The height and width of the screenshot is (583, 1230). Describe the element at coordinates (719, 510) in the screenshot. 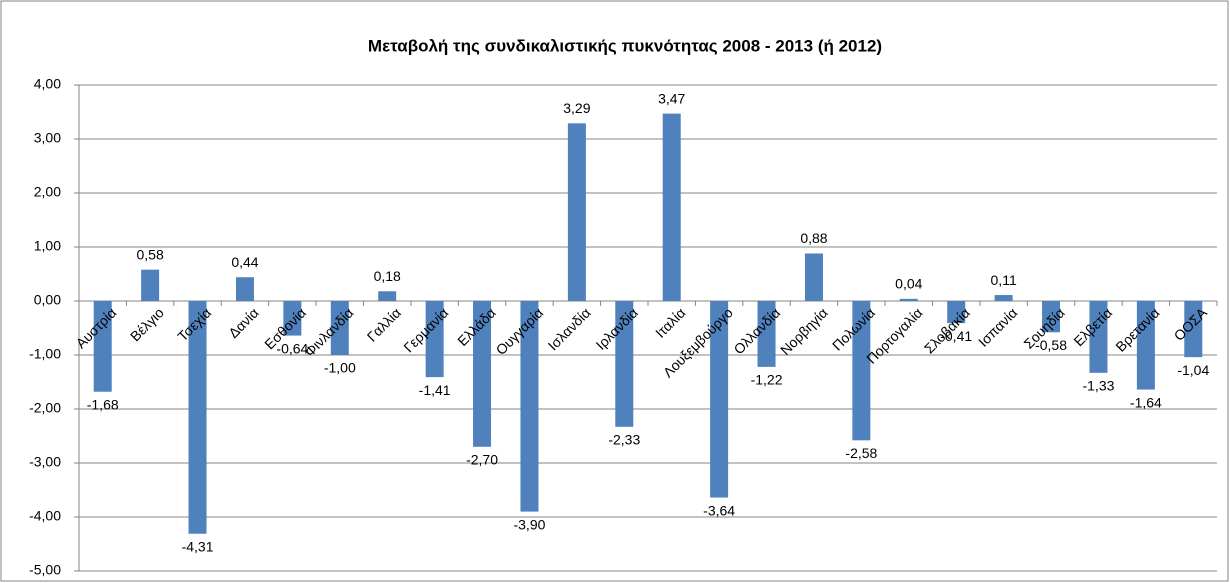

I see `value-label: -3,64` at that location.